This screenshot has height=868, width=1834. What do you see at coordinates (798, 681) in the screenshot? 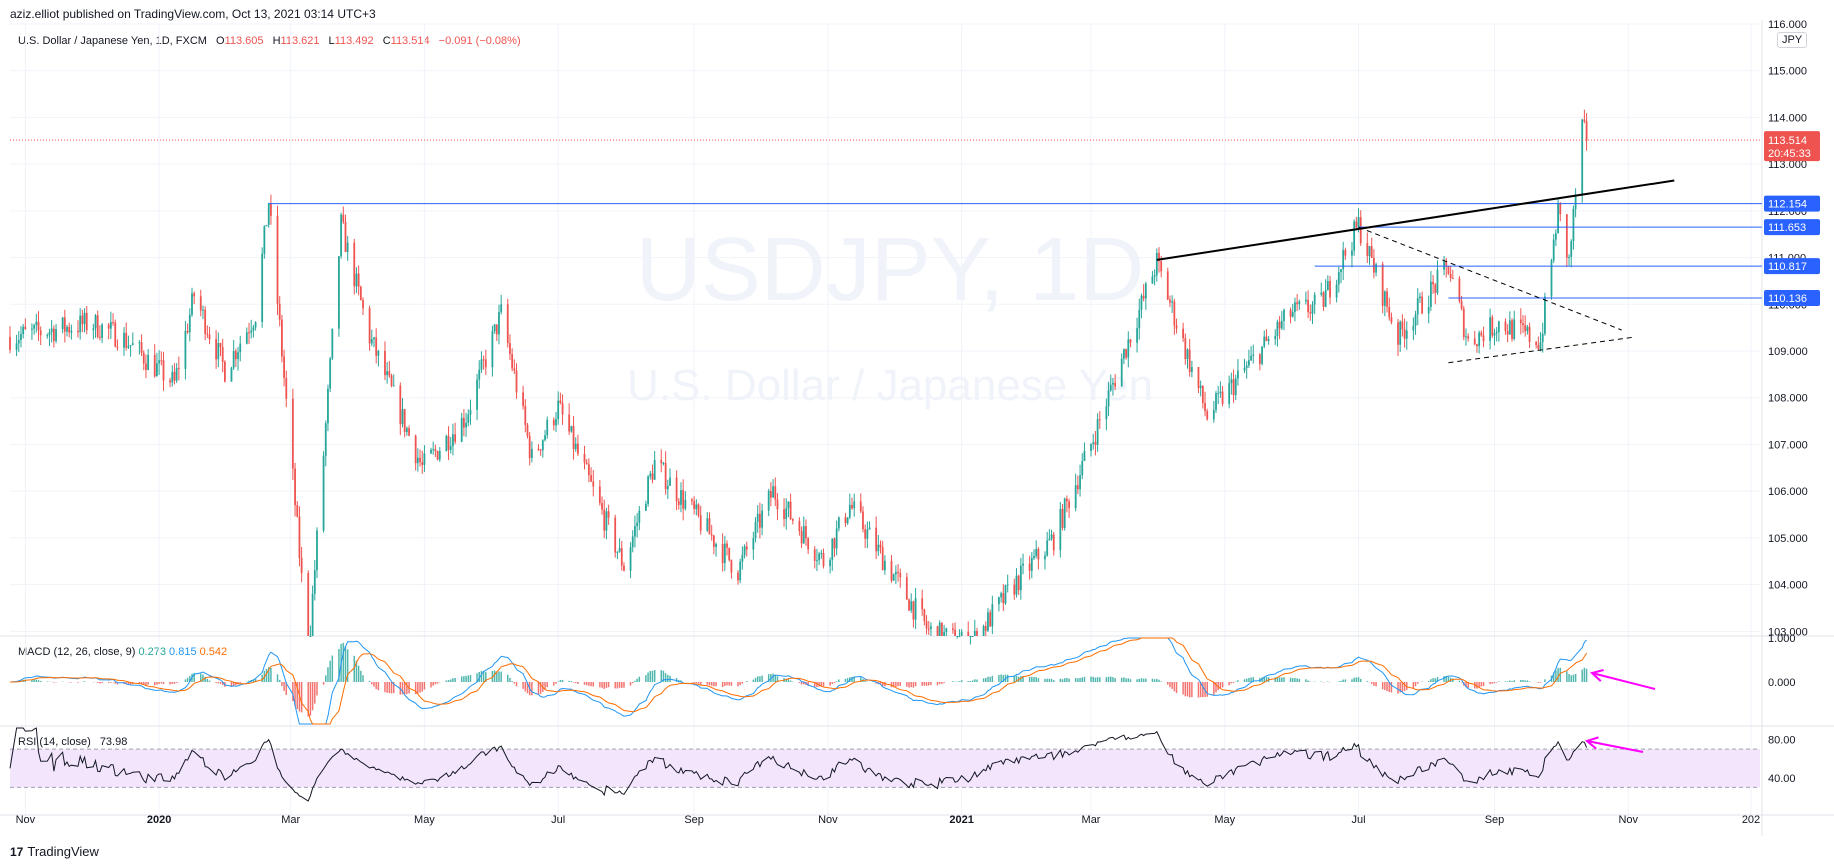
I see `macd-line` at bounding box center [798, 681].